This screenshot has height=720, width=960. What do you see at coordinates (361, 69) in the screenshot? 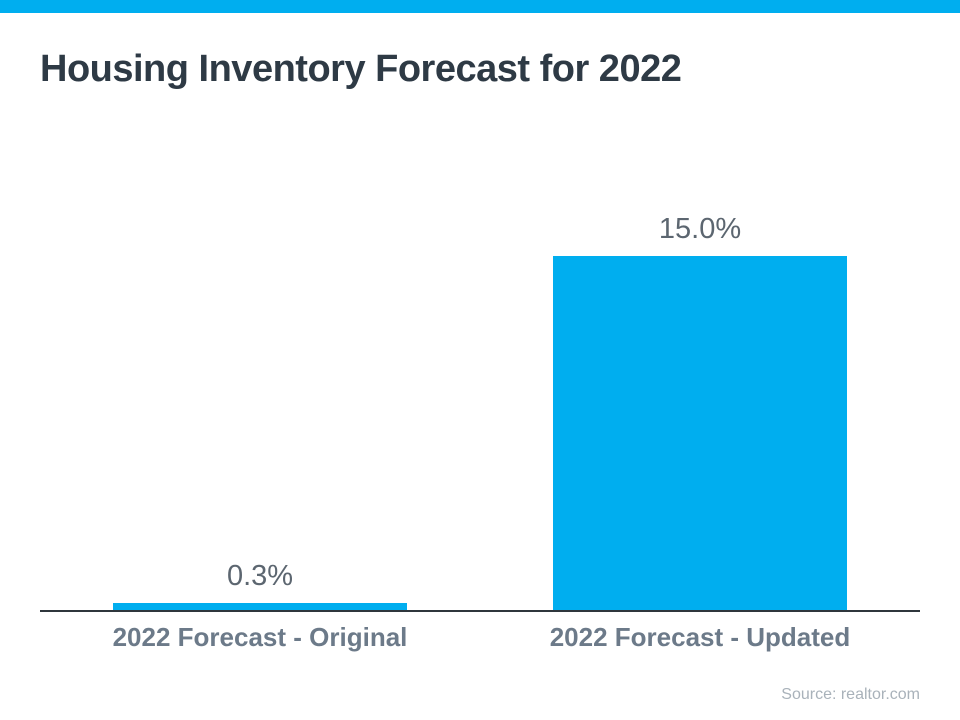
I see `chart-title: Housing Inventory Forecast for 2022` at bounding box center [361, 69].